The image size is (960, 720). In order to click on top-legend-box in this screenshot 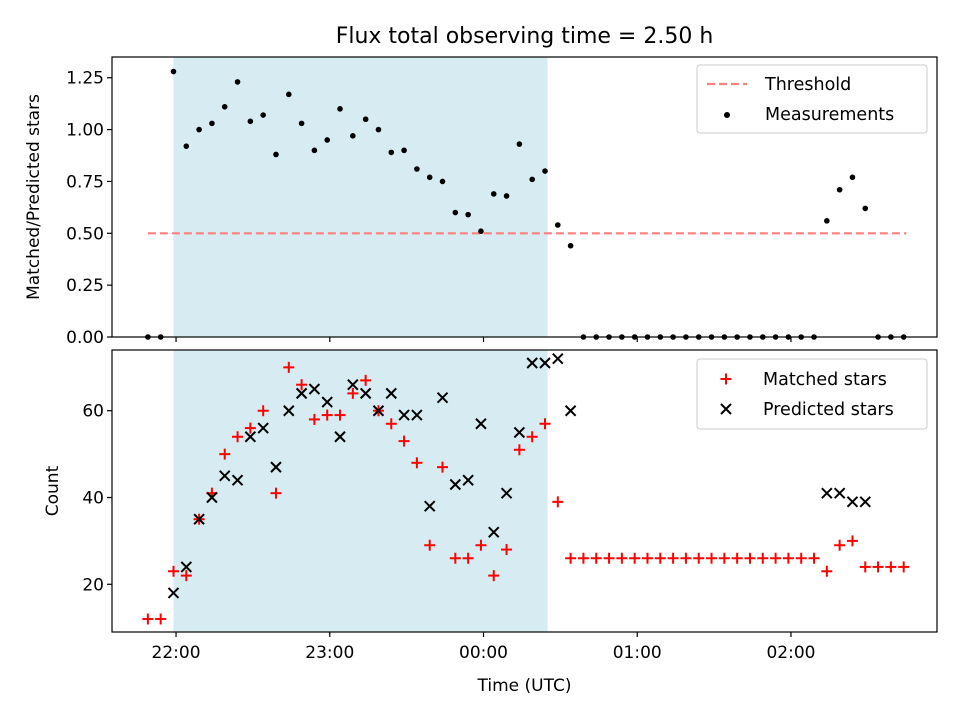, I will do `click(812, 99)`.